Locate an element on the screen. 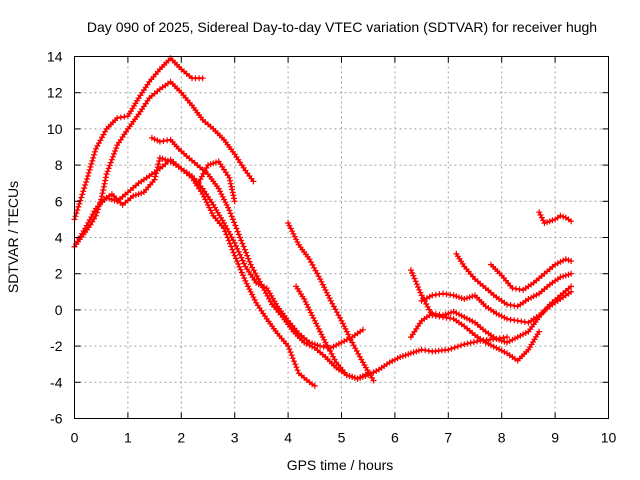 This screenshot has height=480, width=640. x-tick-label: 4 is located at coordinates (288, 438).